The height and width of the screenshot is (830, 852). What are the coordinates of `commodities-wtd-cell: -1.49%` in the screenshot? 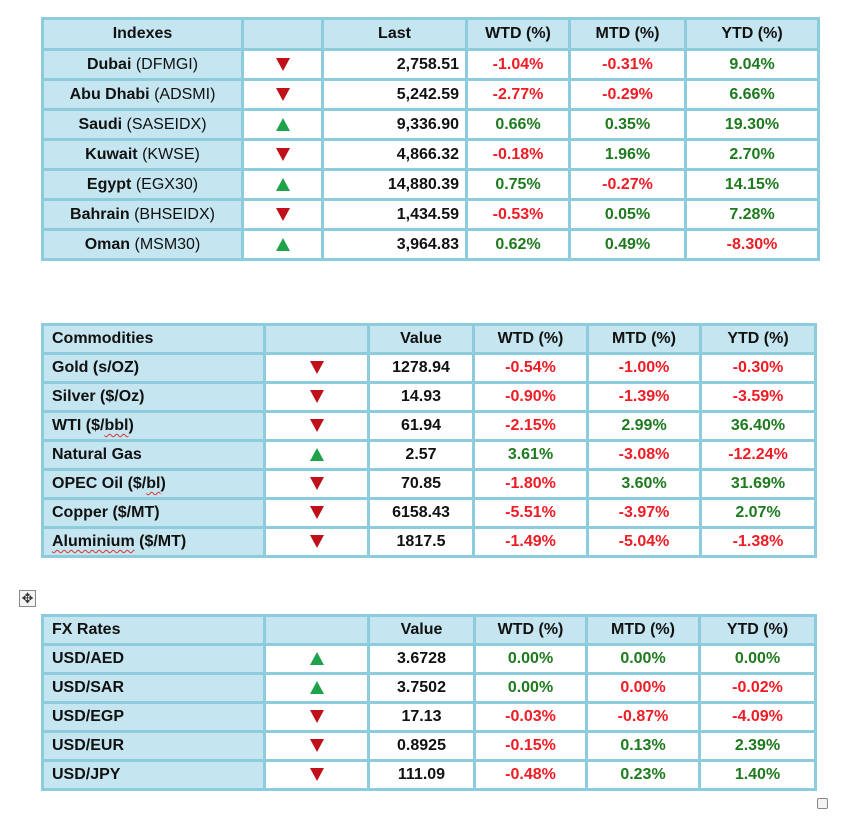 It's located at (530, 542).